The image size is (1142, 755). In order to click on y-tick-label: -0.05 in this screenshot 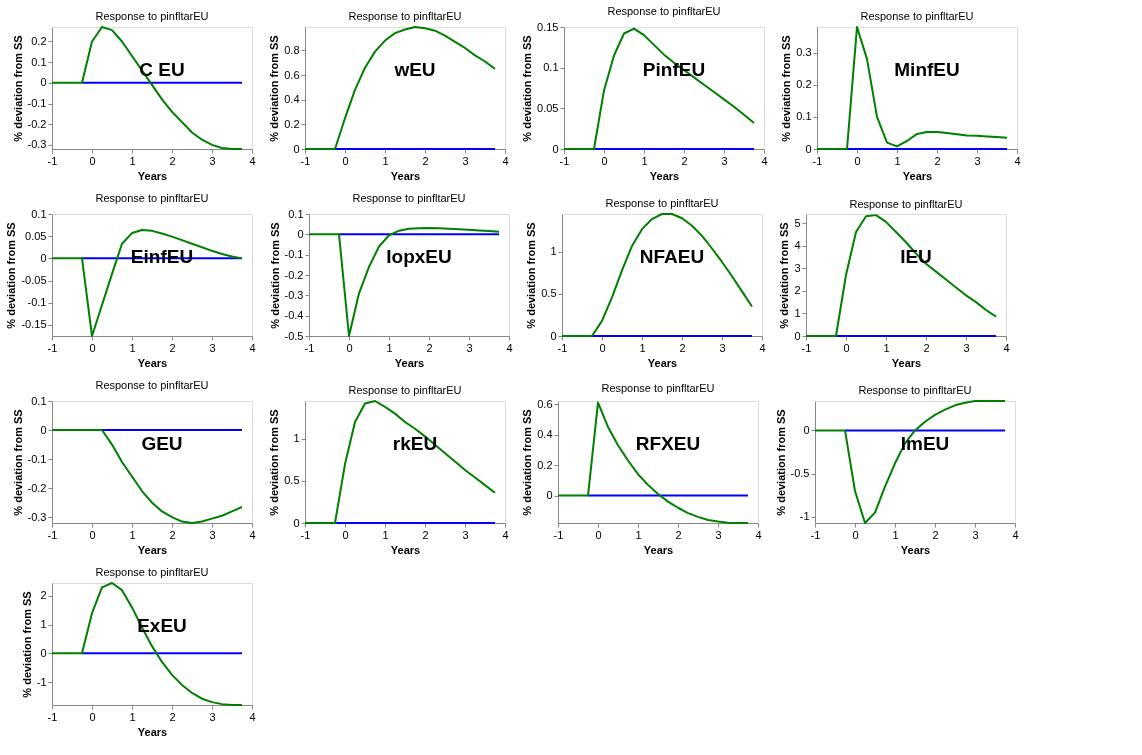, I will do `click(34, 280)`.